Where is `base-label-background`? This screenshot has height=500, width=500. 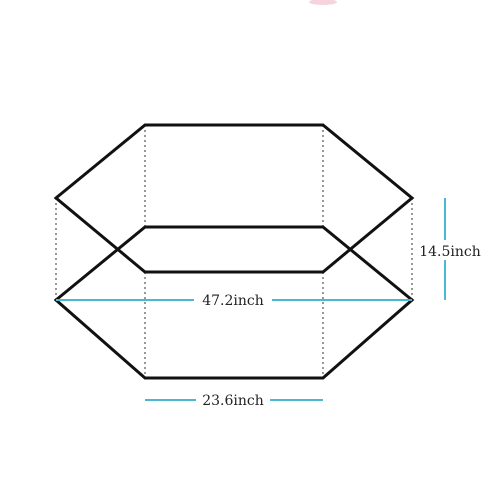 base-label-background is located at coordinates (233, 400).